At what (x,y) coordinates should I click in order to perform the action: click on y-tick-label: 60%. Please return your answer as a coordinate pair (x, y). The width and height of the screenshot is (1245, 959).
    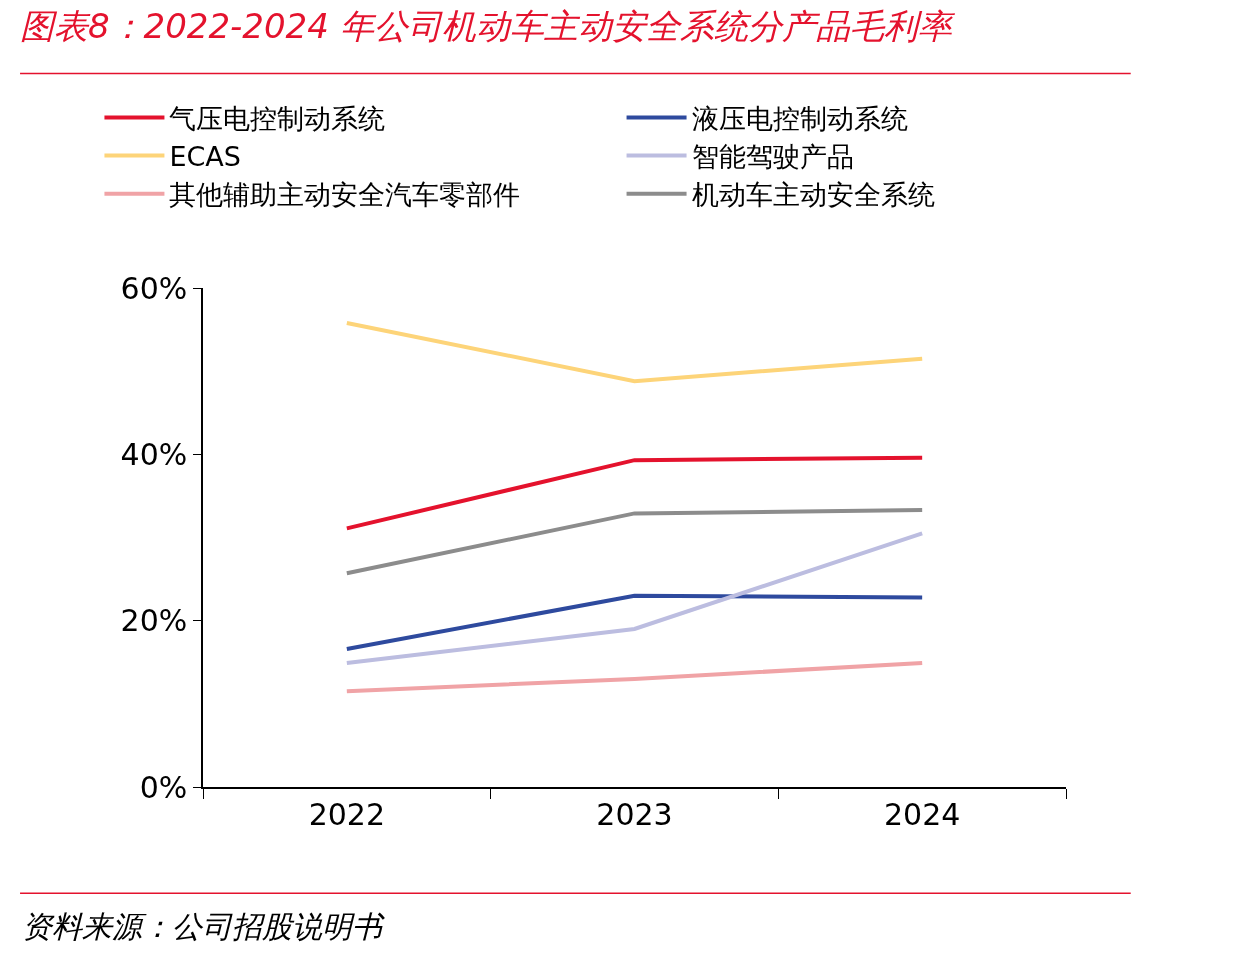
    Looking at the image, I should click on (154, 288).